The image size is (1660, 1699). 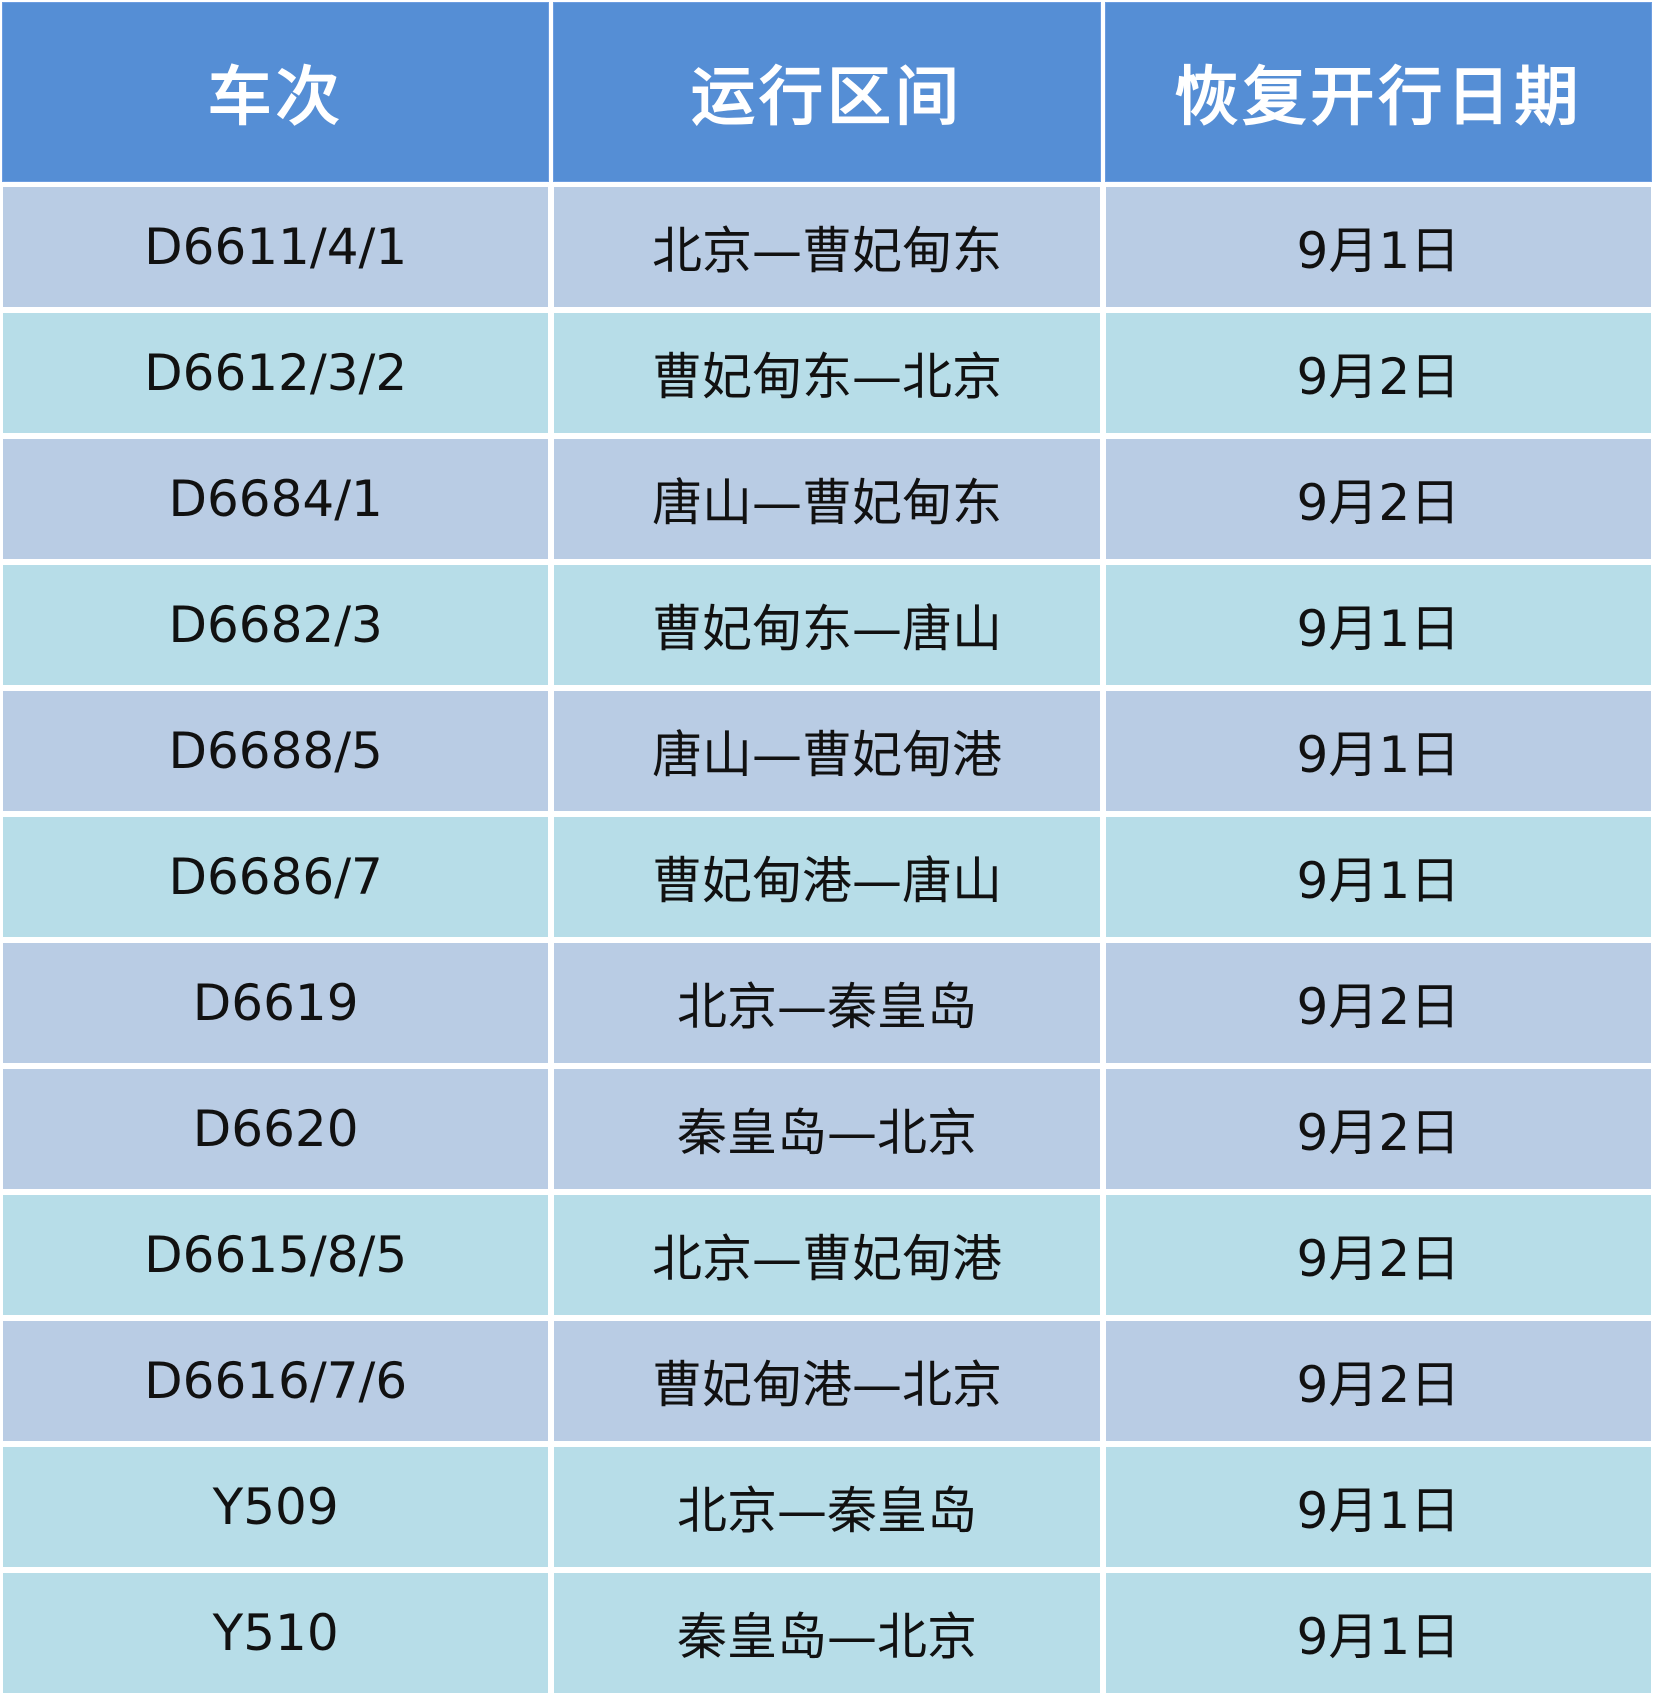 I want to click on train-cell: D6616/7/6, so click(x=276, y=1381).